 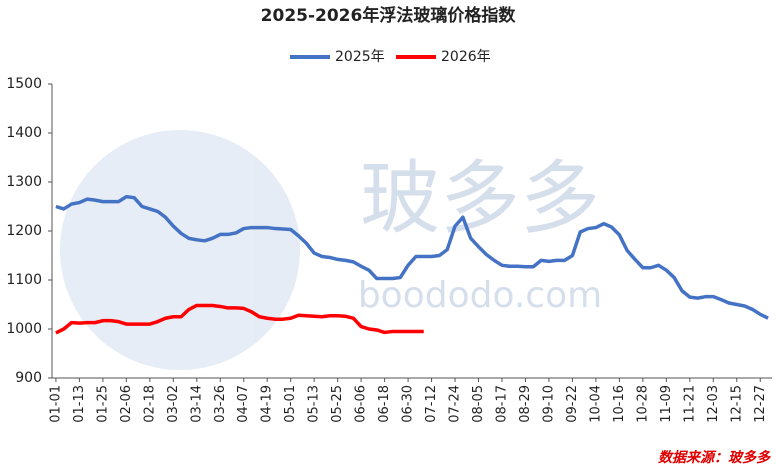 What do you see at coordinates (714, 457) in the screenshot?
I see `source-note: 数据来源：玻多多` at bounding box center [714, 457].